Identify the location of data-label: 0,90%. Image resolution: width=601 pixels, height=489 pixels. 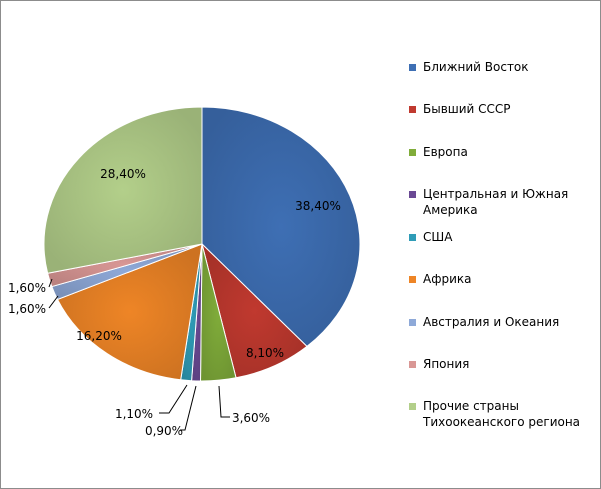
(164, 431).